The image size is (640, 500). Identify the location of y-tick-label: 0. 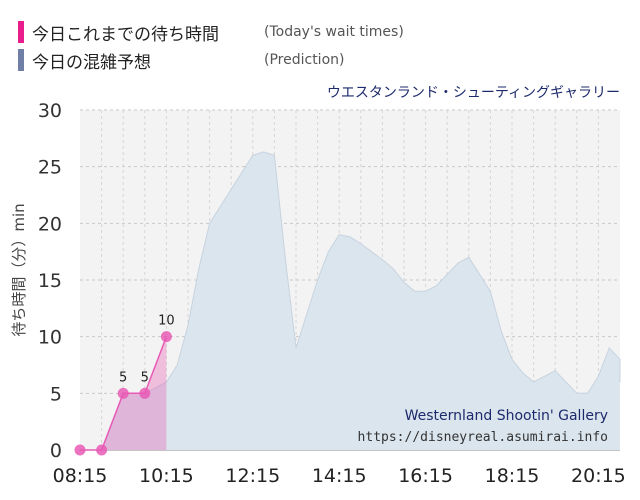
(56, 451).